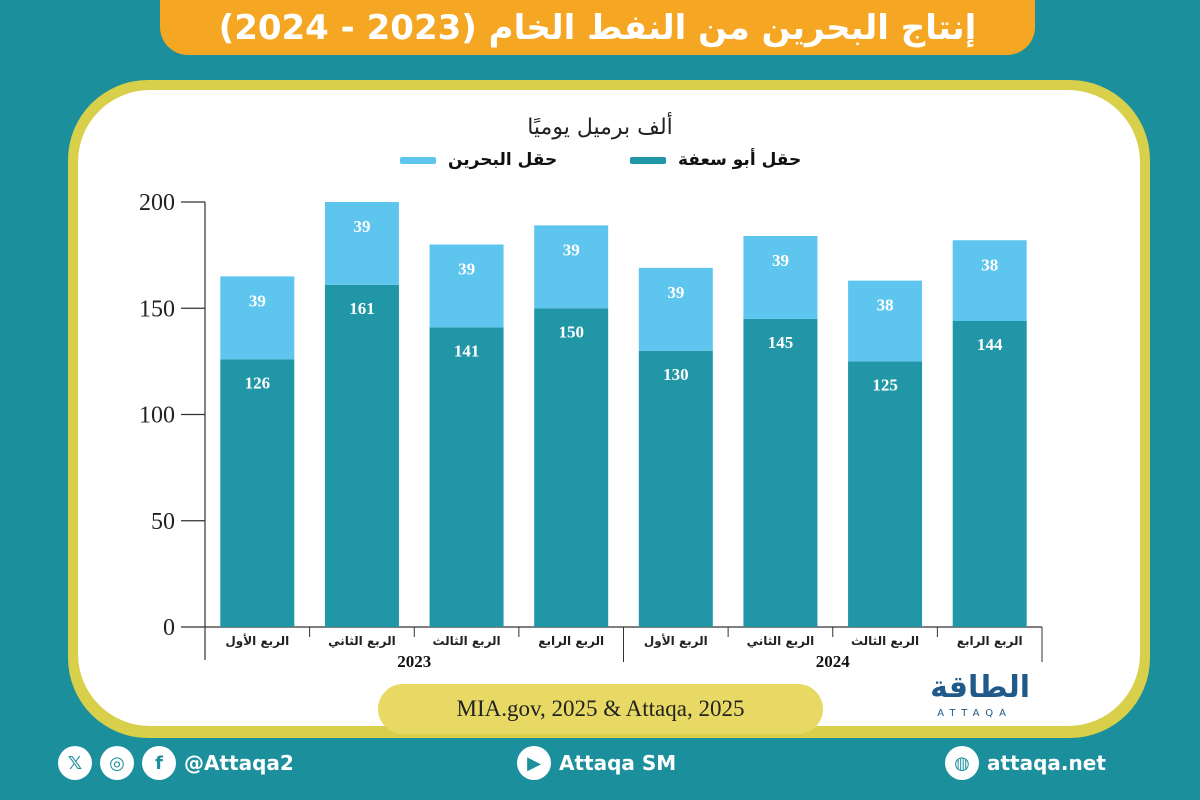 The height and width of the screenshot is (800, 1200). I want to click on y-tick-label: 200, so click(157, 203).